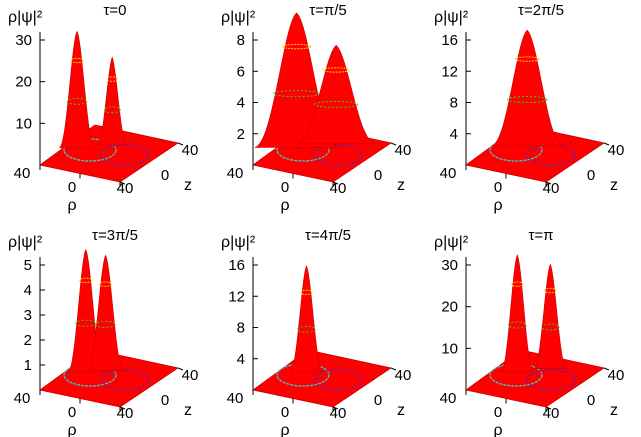 The width and height of the screenshot is (641, 437). I want to click on chart-title: τ=0, so click(114, 10).